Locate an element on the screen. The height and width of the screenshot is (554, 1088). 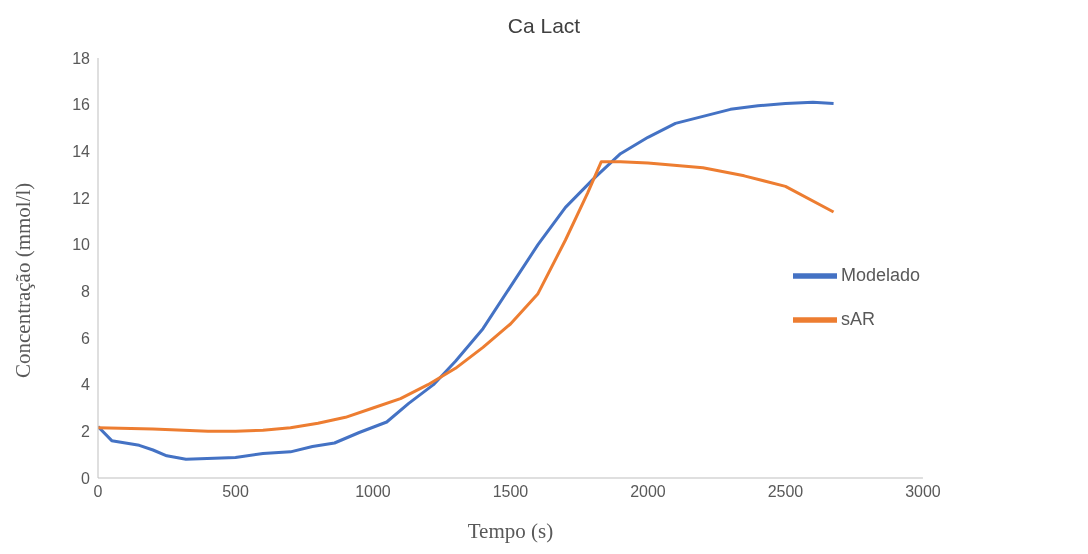
x-tick-label: 2000 is located at coordinates (648, 492).